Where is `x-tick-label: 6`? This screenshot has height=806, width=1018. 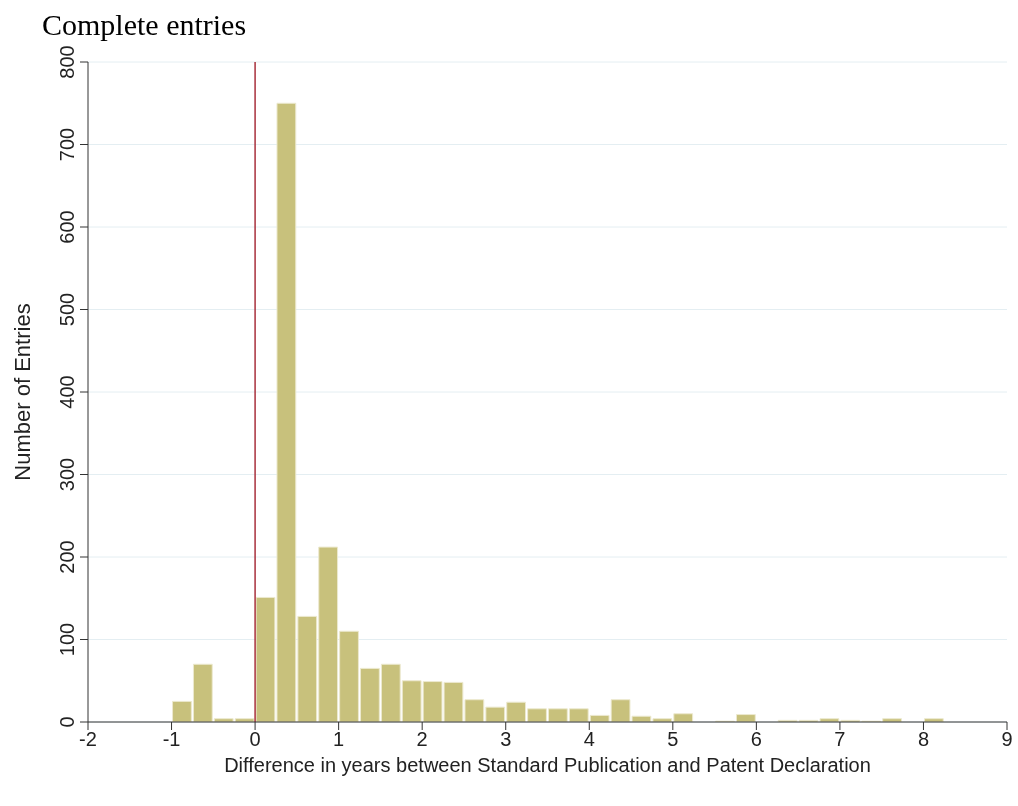 x-tick-label: 6 is located at coordinates (756, 739).